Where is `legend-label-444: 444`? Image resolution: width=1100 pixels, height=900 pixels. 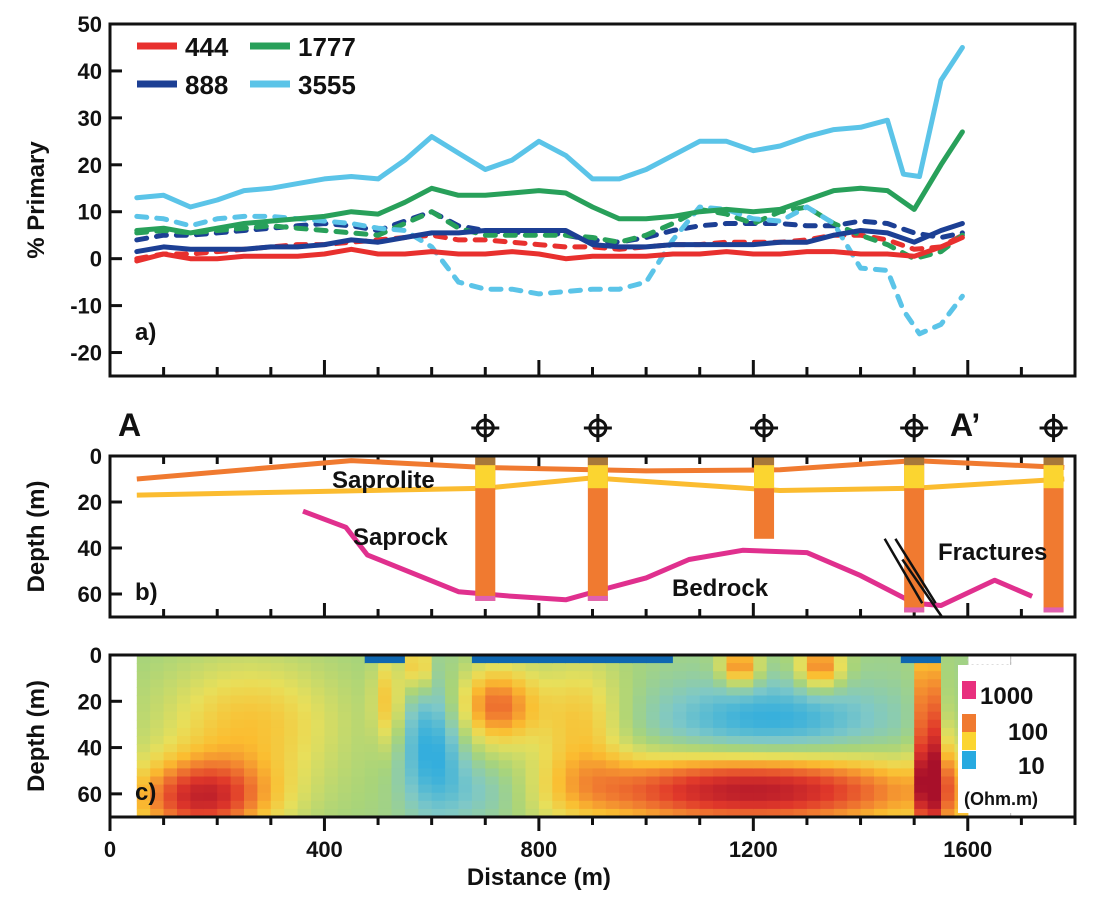 legend-label-444: 444 is located at coordinates (207, 47).